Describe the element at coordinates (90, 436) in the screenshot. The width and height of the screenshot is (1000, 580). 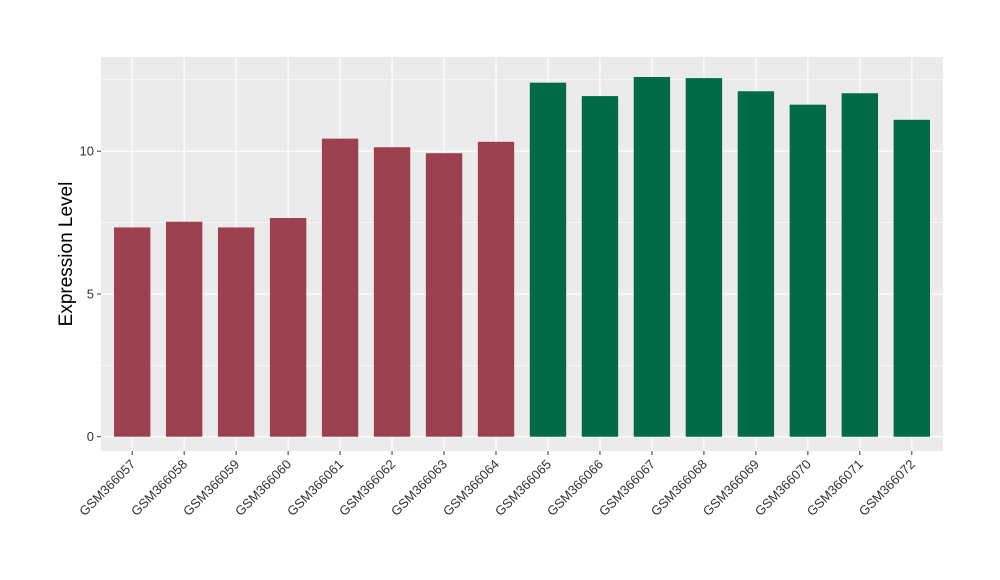
I see `y-tick-label: 0` at that location.